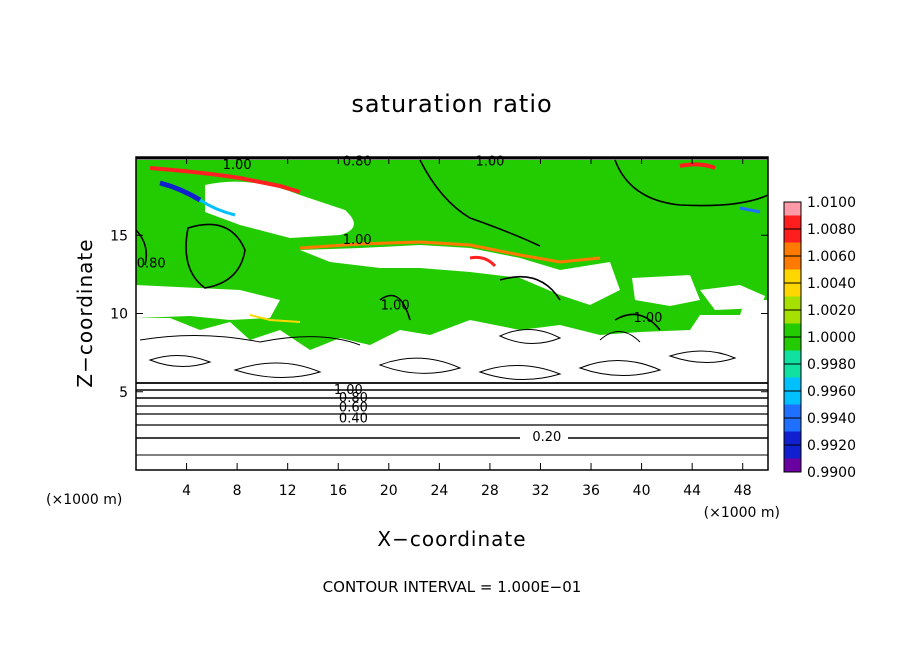  Describe the element at coordinates (85, 312) in the screenshot. I see `y-axis-label: Z−coordinate` at that location.